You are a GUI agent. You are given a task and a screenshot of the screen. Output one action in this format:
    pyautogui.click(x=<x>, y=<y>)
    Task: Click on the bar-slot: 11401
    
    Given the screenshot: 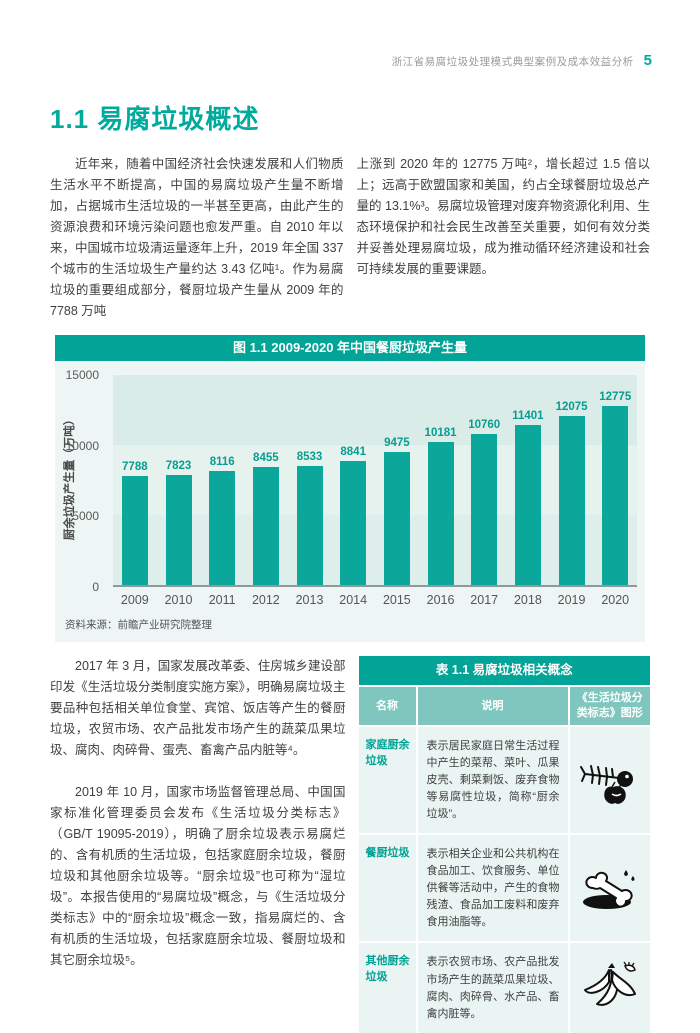 What is the action you would take?
    pyautogui.click(x=528, y=480)
    